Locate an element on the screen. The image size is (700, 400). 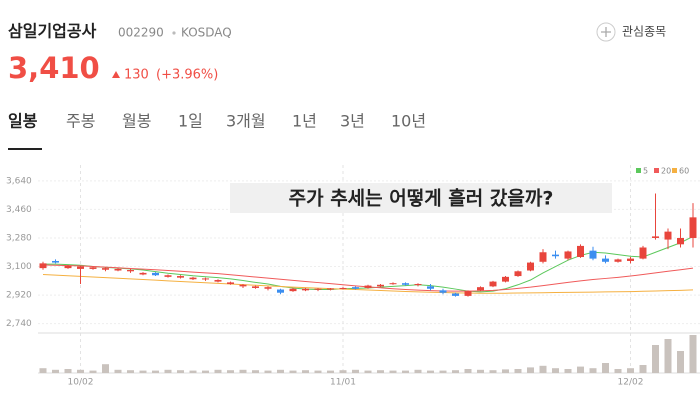
period-tabs: 일봉 주봉 월봉 1일 3개월 1년 3년 10년 is located at coordinates (217, 121).